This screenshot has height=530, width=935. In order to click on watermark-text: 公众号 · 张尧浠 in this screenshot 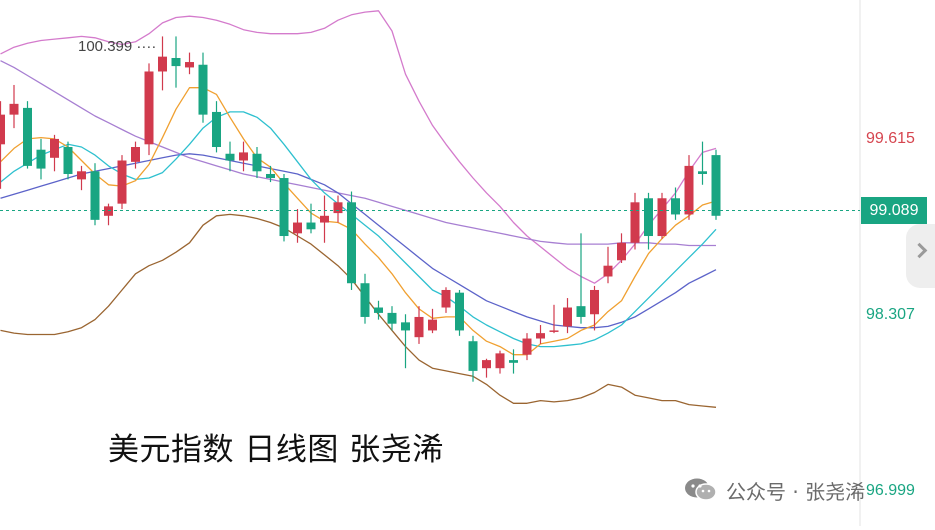, I will do `click(796, 491)`.